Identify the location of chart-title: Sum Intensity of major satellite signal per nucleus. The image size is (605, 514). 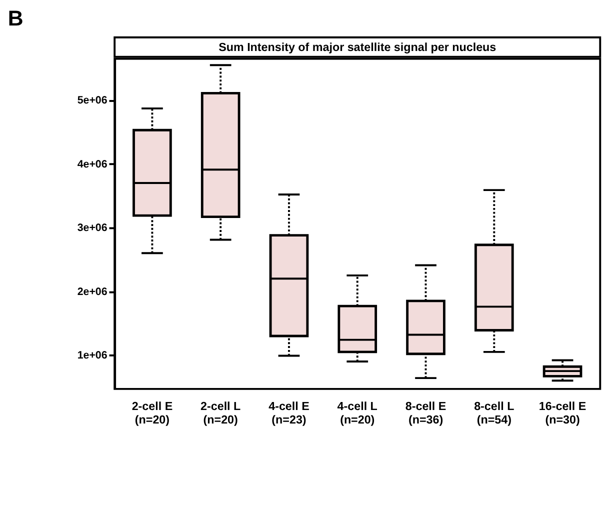
(357, 47).